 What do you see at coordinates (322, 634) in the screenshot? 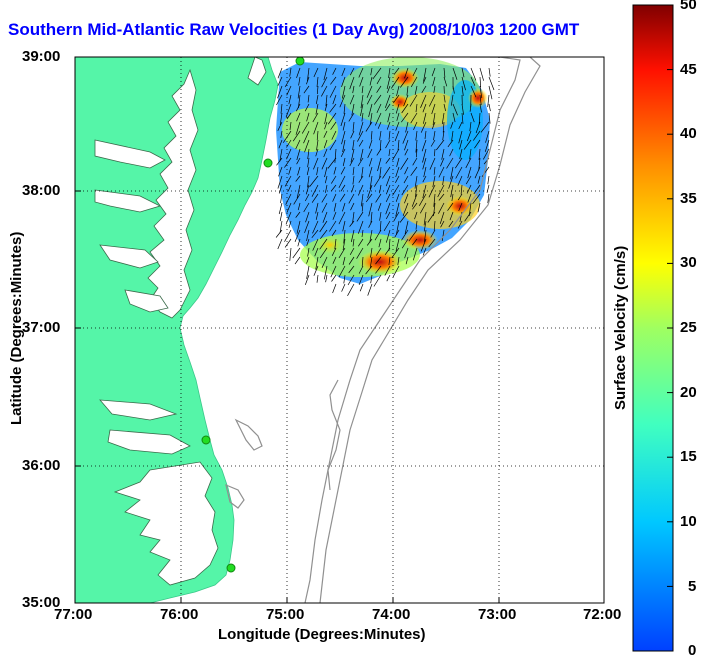
I see `x-axis-label: Longitude (Degrees:Minutes)` at bounding box center [322, 634].